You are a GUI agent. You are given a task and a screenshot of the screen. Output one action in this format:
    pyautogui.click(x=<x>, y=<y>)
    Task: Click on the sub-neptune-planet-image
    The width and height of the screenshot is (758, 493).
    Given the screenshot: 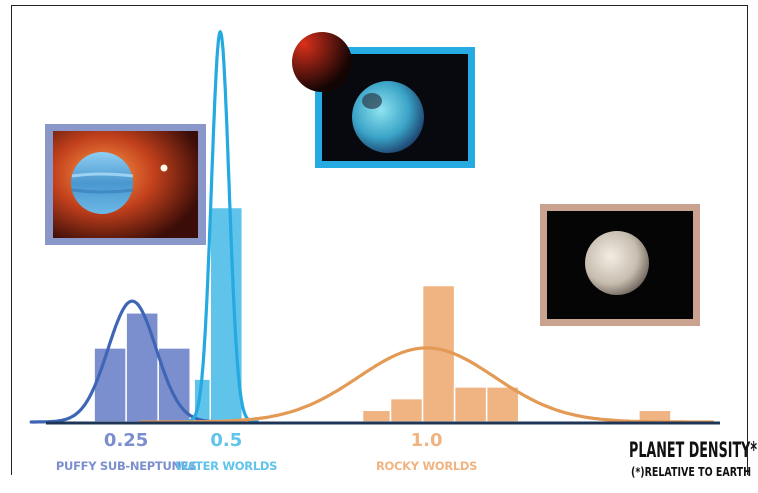 What is the action you would take?
    pyautogui.click(x=125, y=184)
    